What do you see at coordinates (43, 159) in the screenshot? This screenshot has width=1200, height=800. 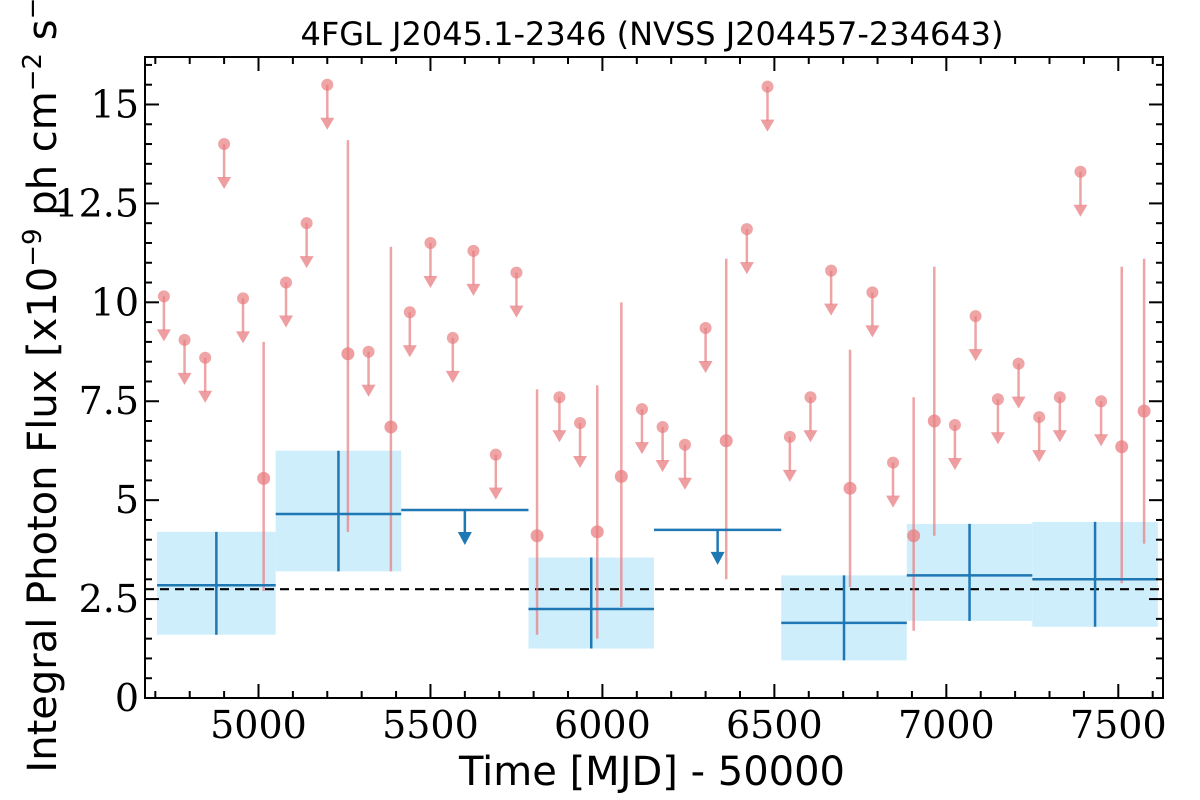 I see `y-axis-label-mid: ph cm` at bounding box center [43, 159].